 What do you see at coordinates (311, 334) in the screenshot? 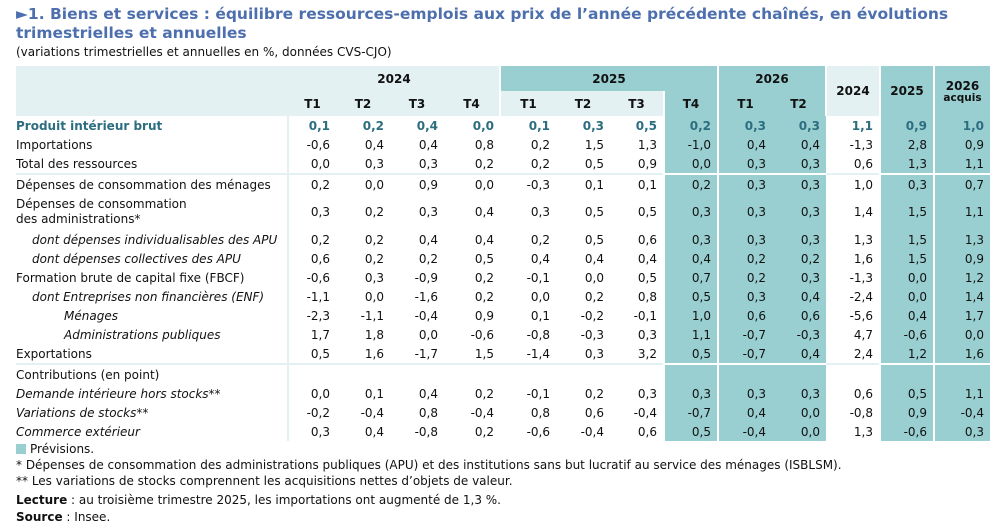
I see `value-cell: 1,7` at bounding box center [311, 334].